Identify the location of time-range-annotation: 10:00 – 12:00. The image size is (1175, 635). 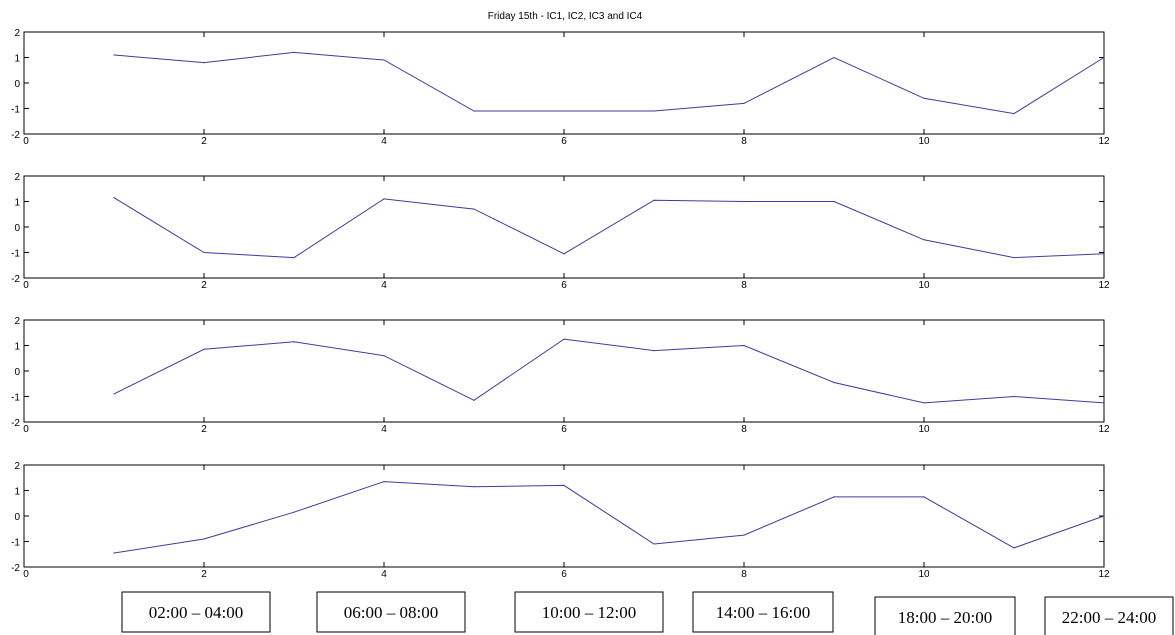
(589, 612).